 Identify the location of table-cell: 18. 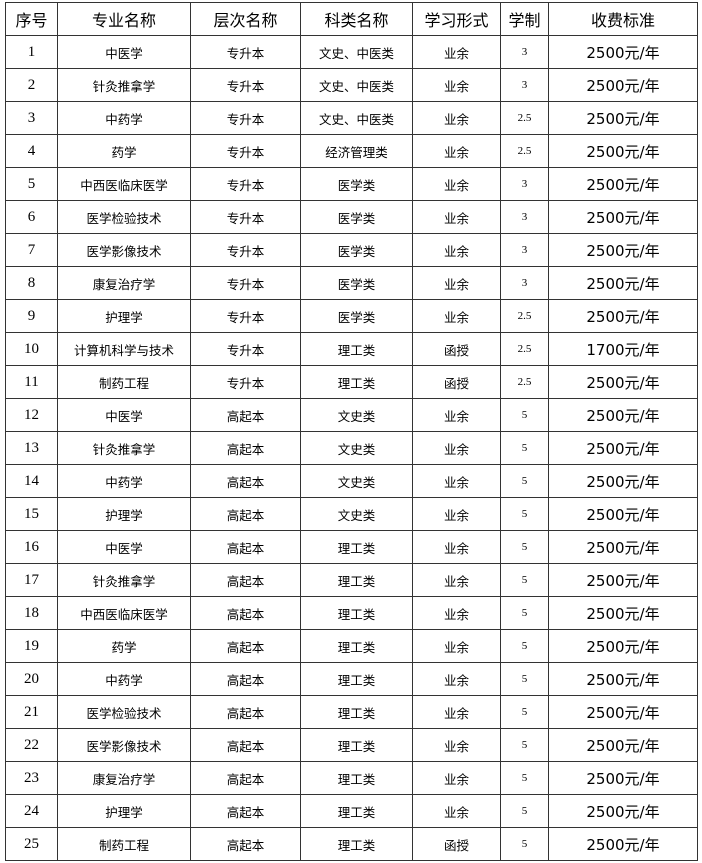
(31, 613).